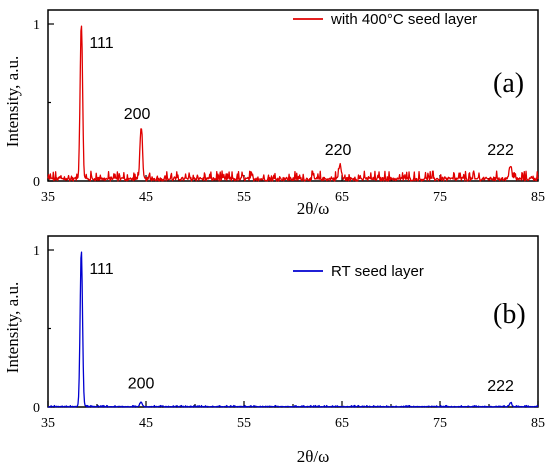 The width and height of the screenshot is (550, 469). Describe the element at coordinates (377, 271) in the screenshot. I see `legend-label: RT seed layer` at that location.